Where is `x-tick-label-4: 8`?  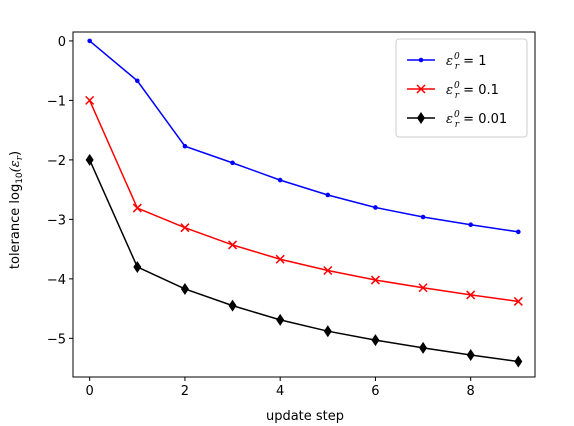
x-tick-label-4: 8 is located at coordinates (471, 391).